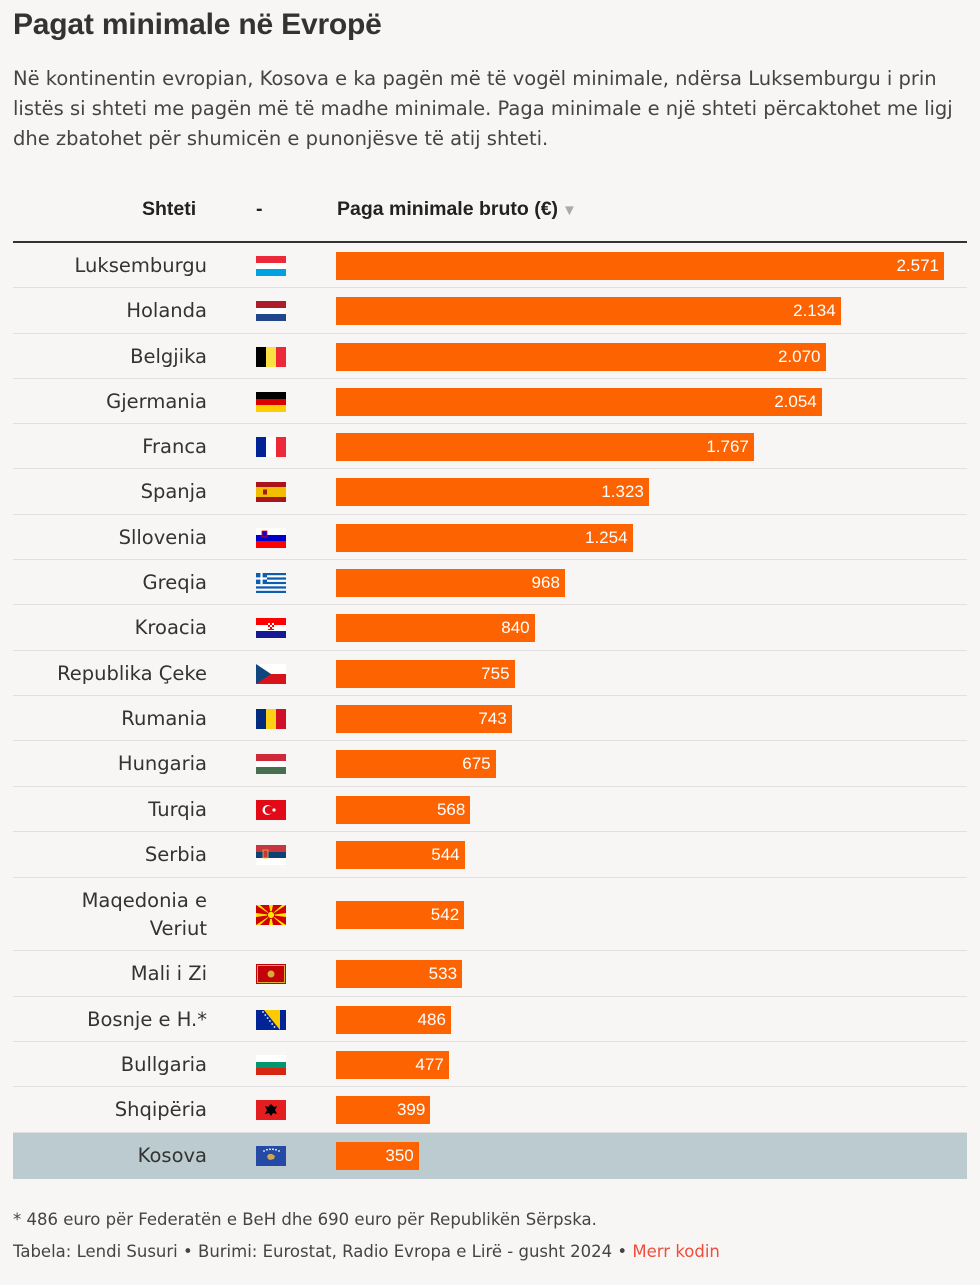 Image resolution: width=980 pixels, height=1285 pixels. What do you see at coordinates (545, 446) in the screenshot?
I see `bar: 1.767` at bounding box center [545, 446].